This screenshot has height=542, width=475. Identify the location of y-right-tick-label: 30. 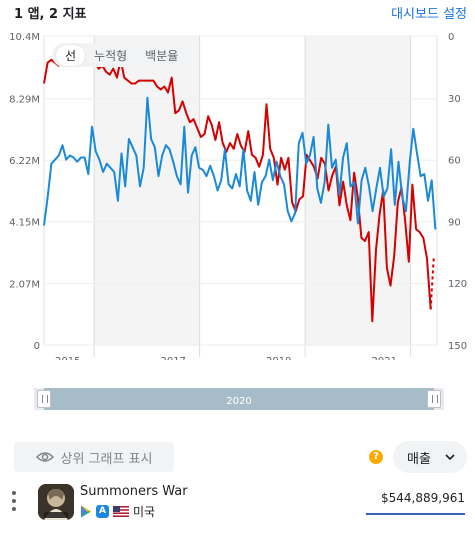
(454, 99).